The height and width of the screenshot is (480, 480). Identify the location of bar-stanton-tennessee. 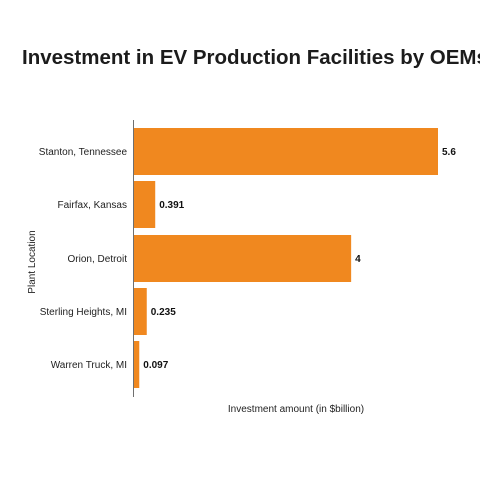
(286, 151).